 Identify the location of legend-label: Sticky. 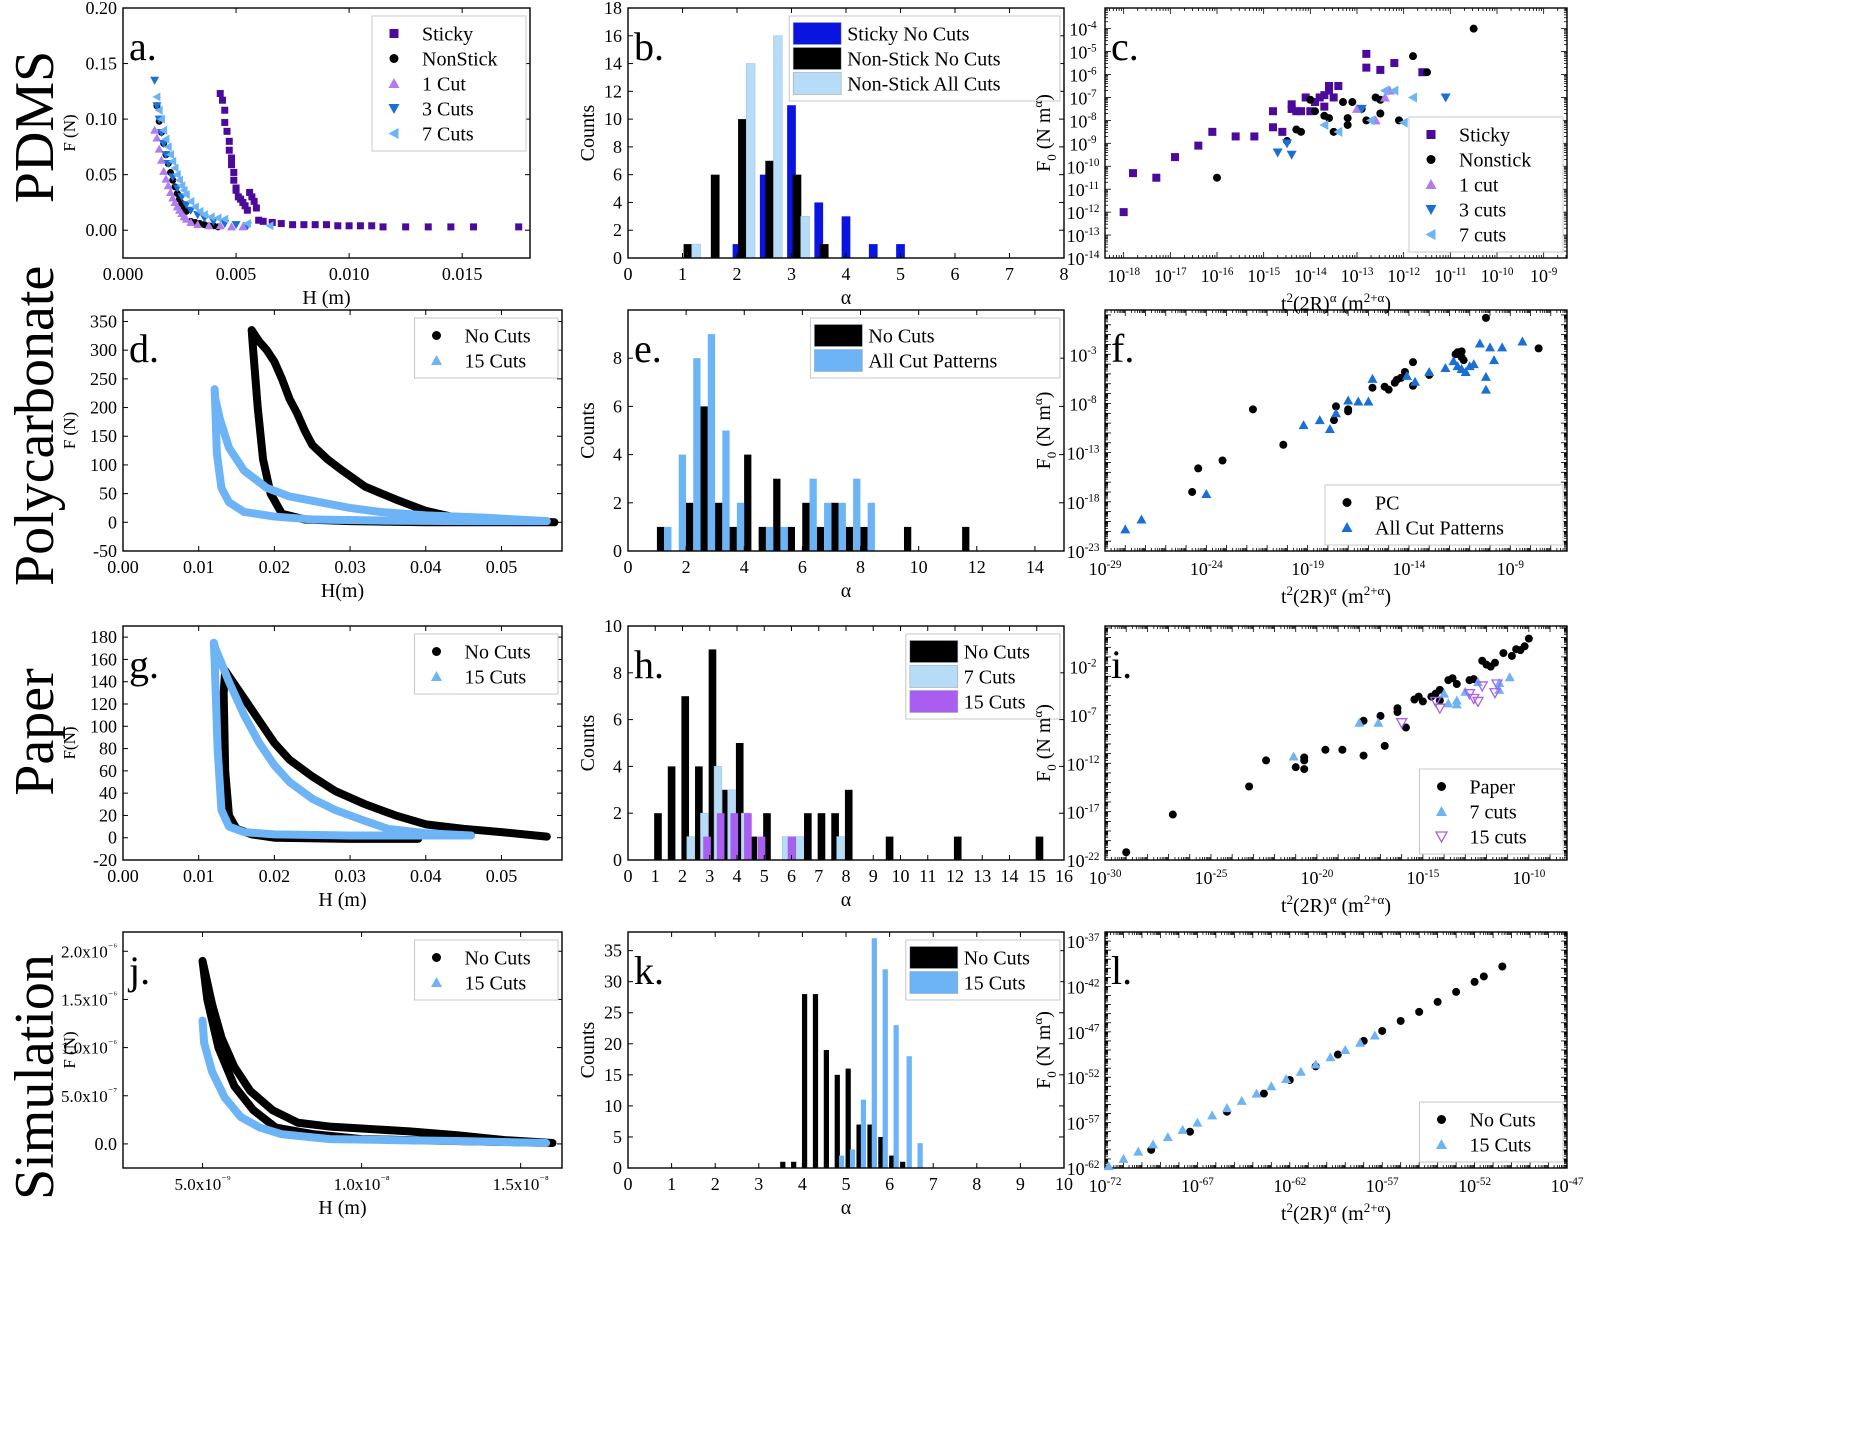
(1484, 136).